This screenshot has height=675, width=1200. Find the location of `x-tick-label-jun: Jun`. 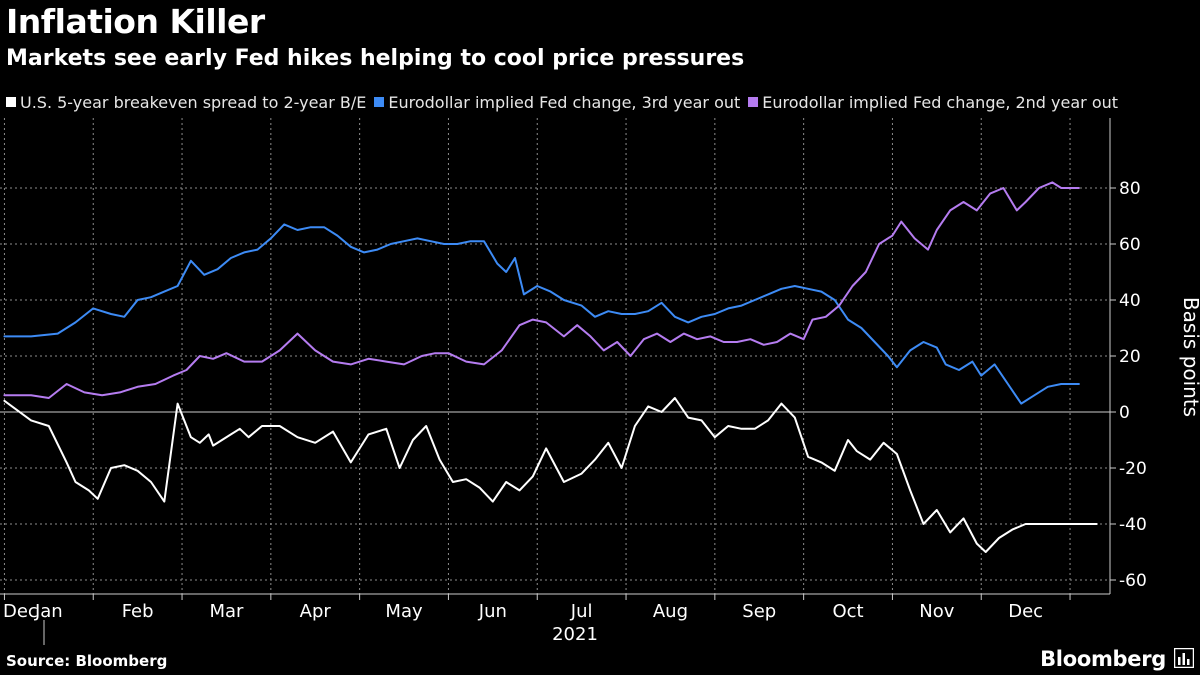

x-tick-label-jun: Jun is located at coordinates (492, 611).